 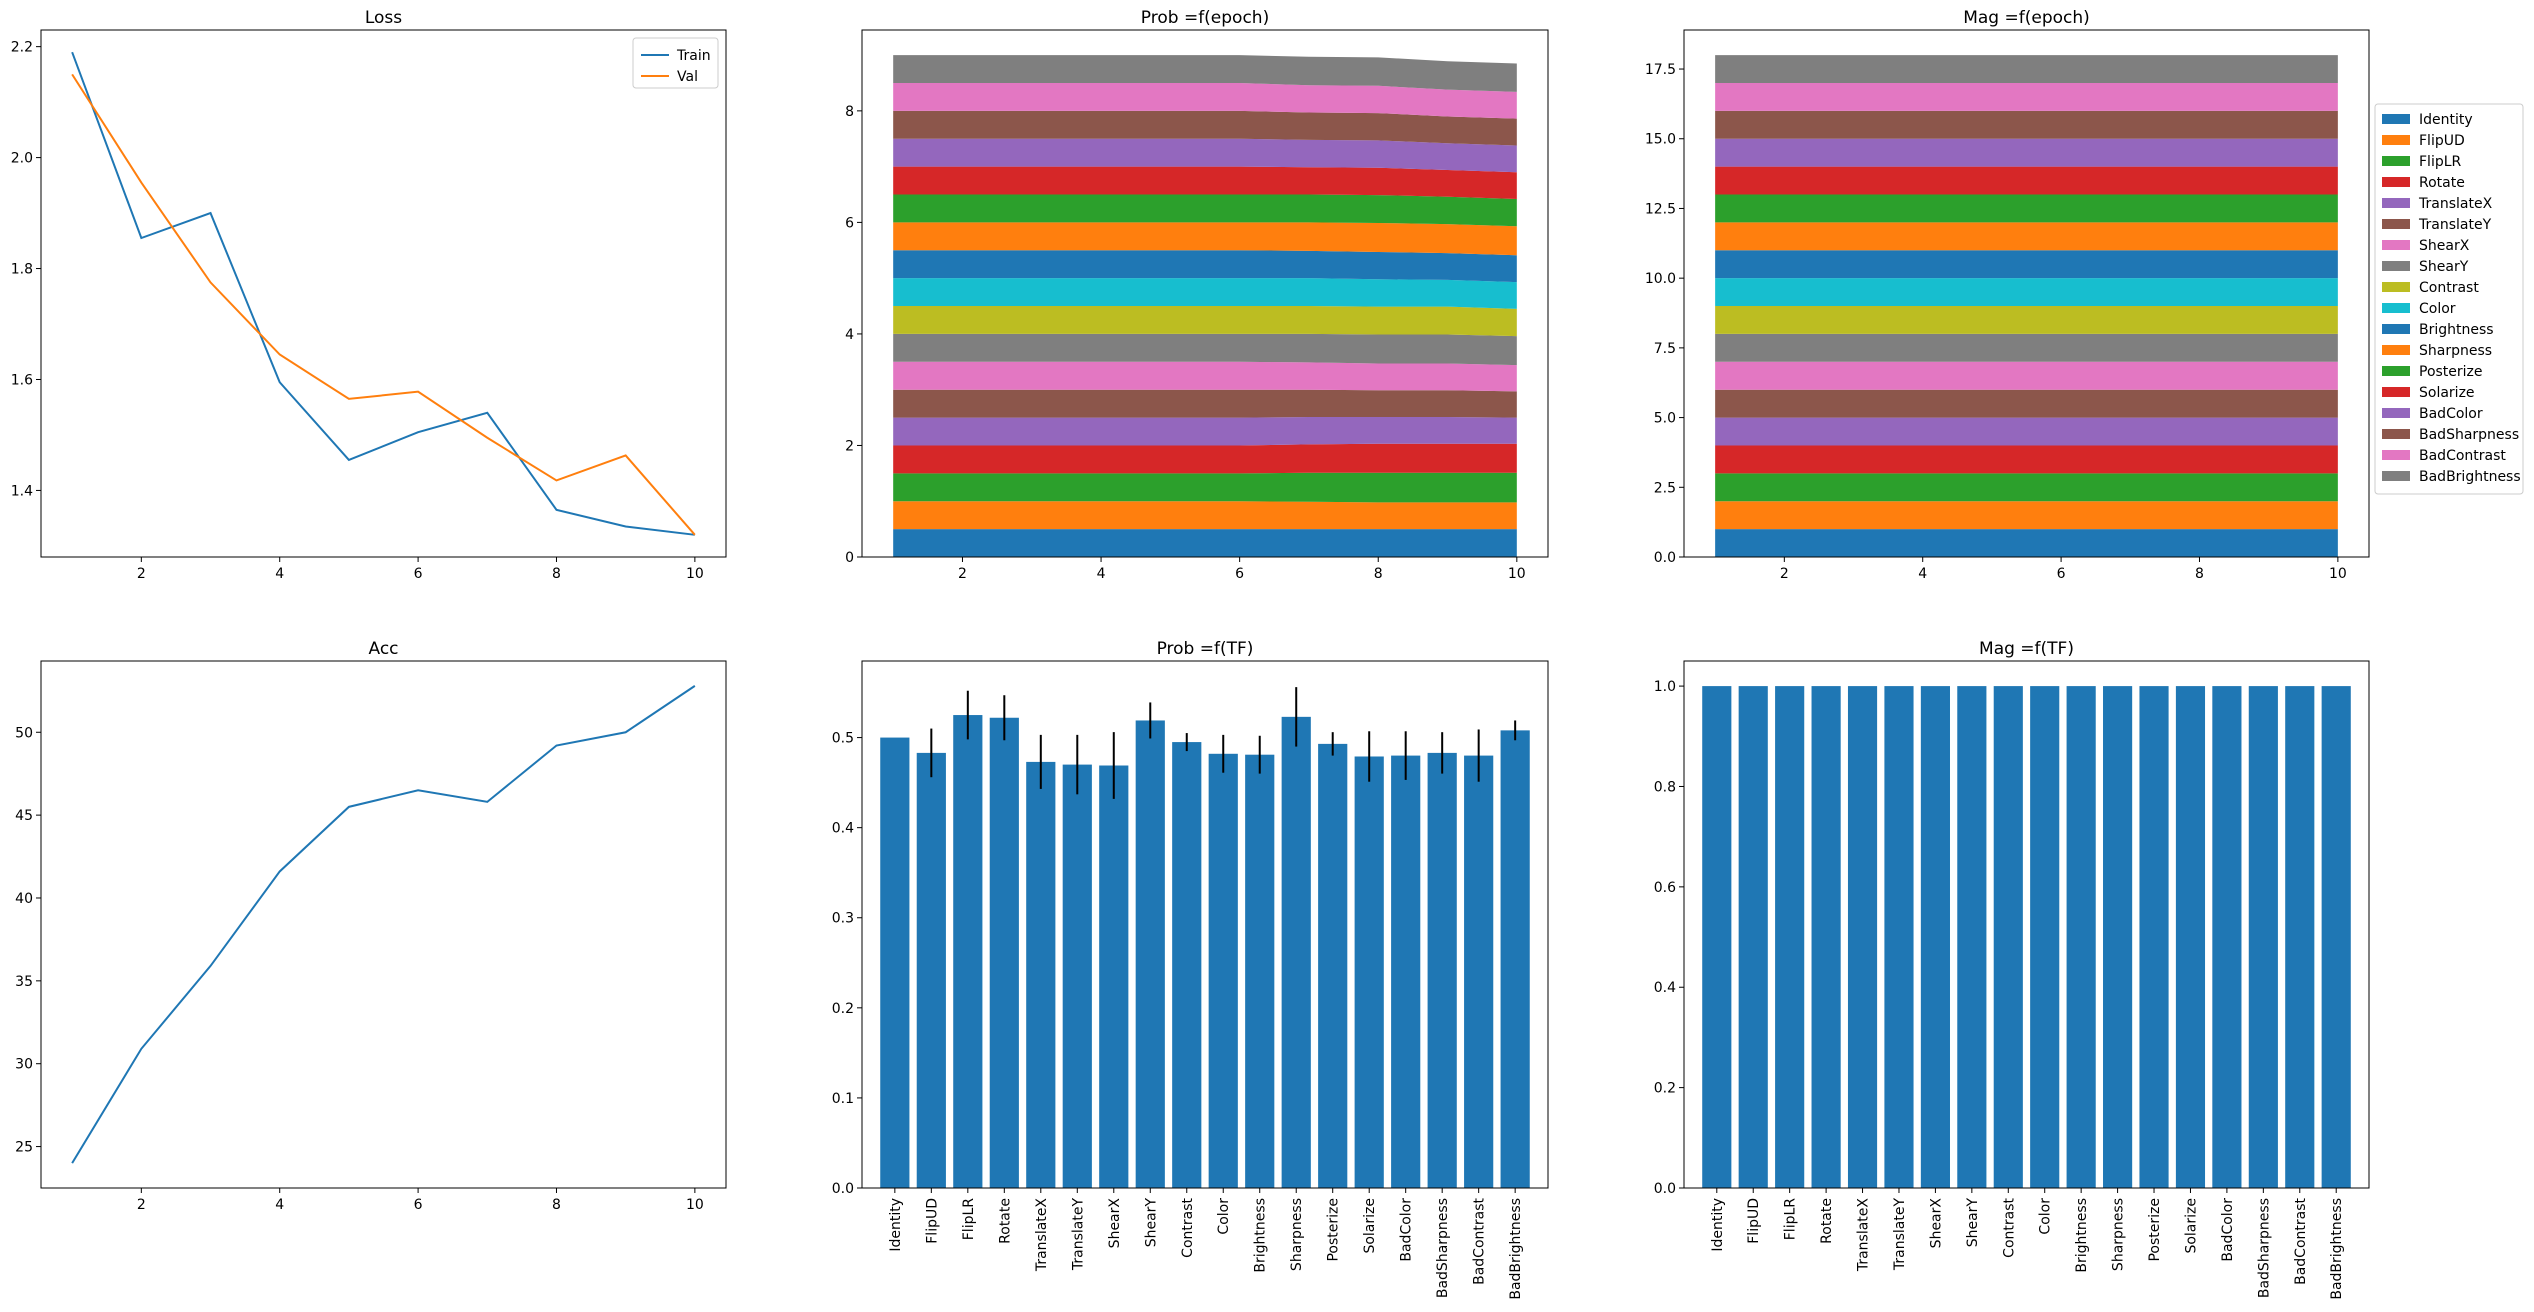 What do you see at coordinates (1205, 182) in the screenshot?
I see `area-band-solarize` at bounding box center [1205, 182].